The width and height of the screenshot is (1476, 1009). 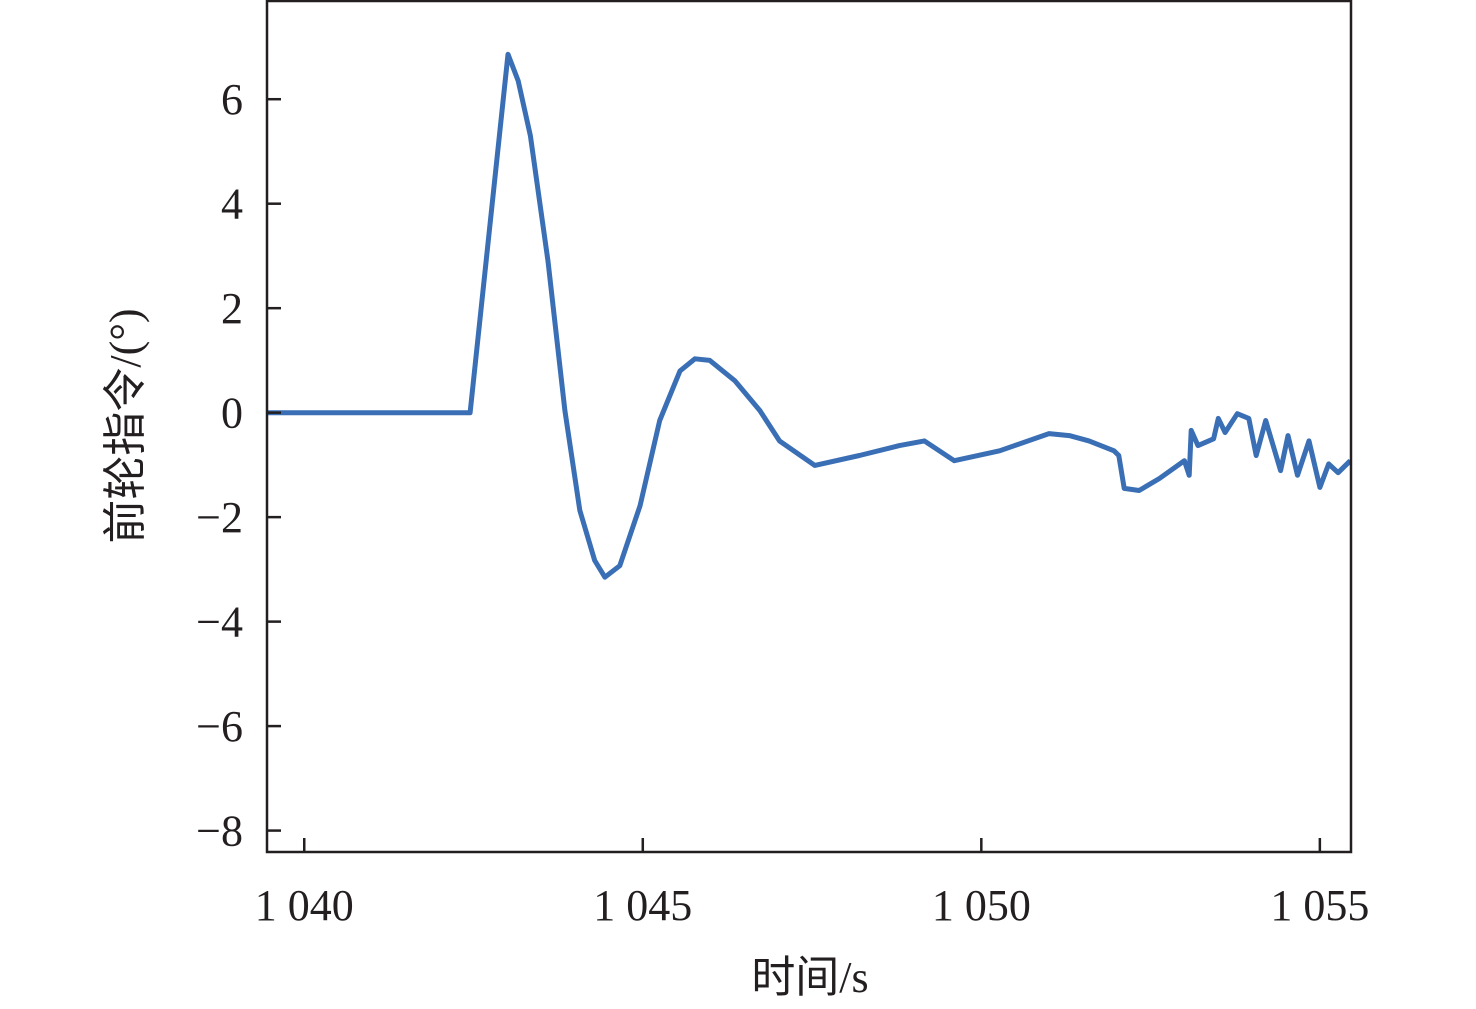 What do you see at coordinates (232, 413) in the screenshot?
I see `y-tick-label: 0` at bounding box center [232, 413].